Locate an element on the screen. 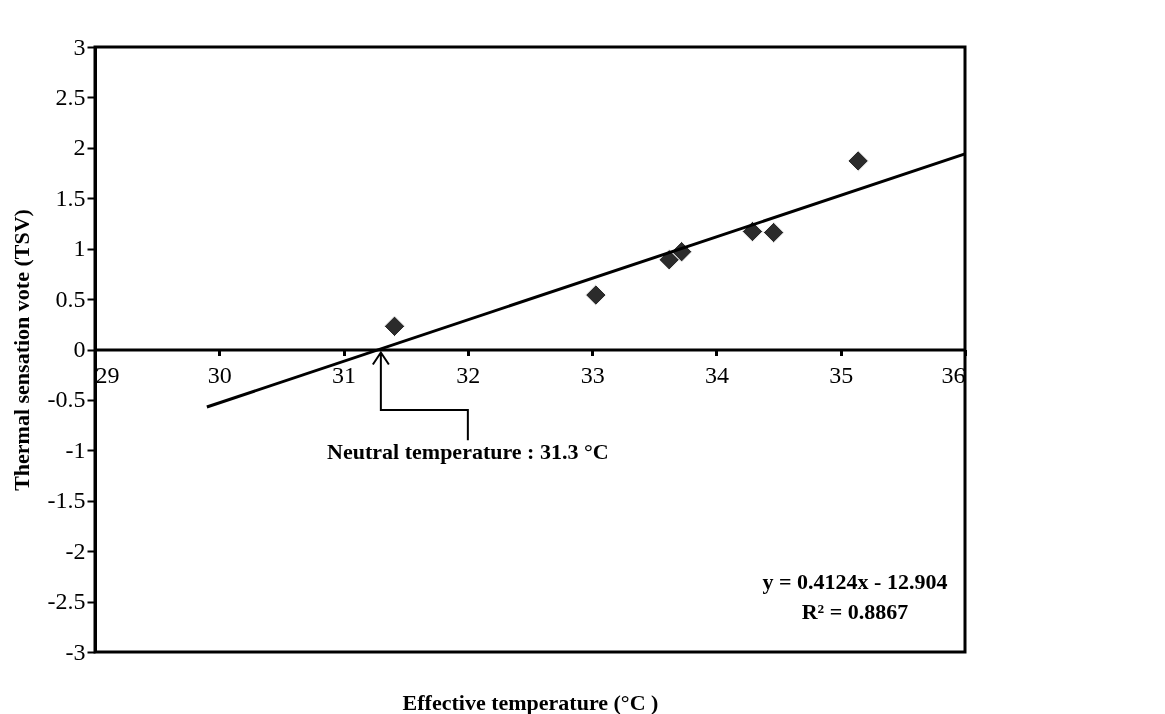 The image size is (1165, 714). annotation: y = 0.4124x - 12.904 is located at coordinates (855, 581).